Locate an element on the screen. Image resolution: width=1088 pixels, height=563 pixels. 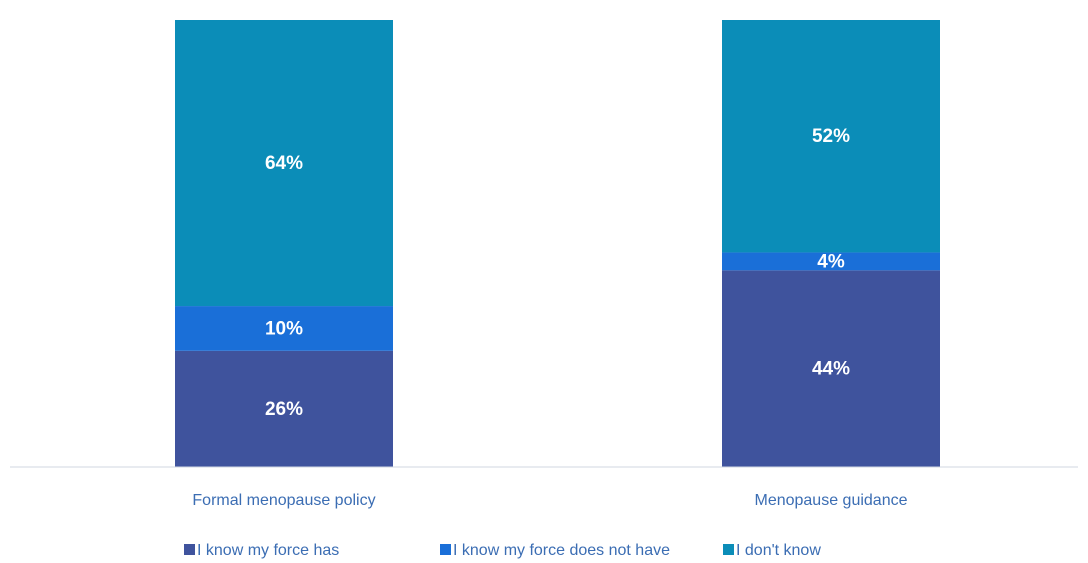
value-label: 44% is located at coordinates (831, 369).